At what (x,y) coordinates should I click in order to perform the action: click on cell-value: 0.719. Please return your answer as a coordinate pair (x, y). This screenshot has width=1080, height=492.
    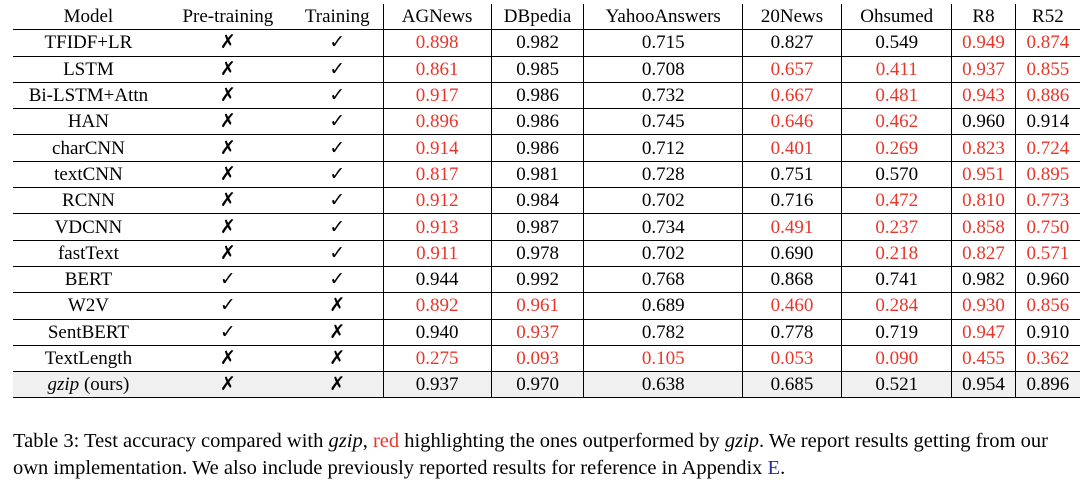
    Looking at the image, I should click on (896, 332).